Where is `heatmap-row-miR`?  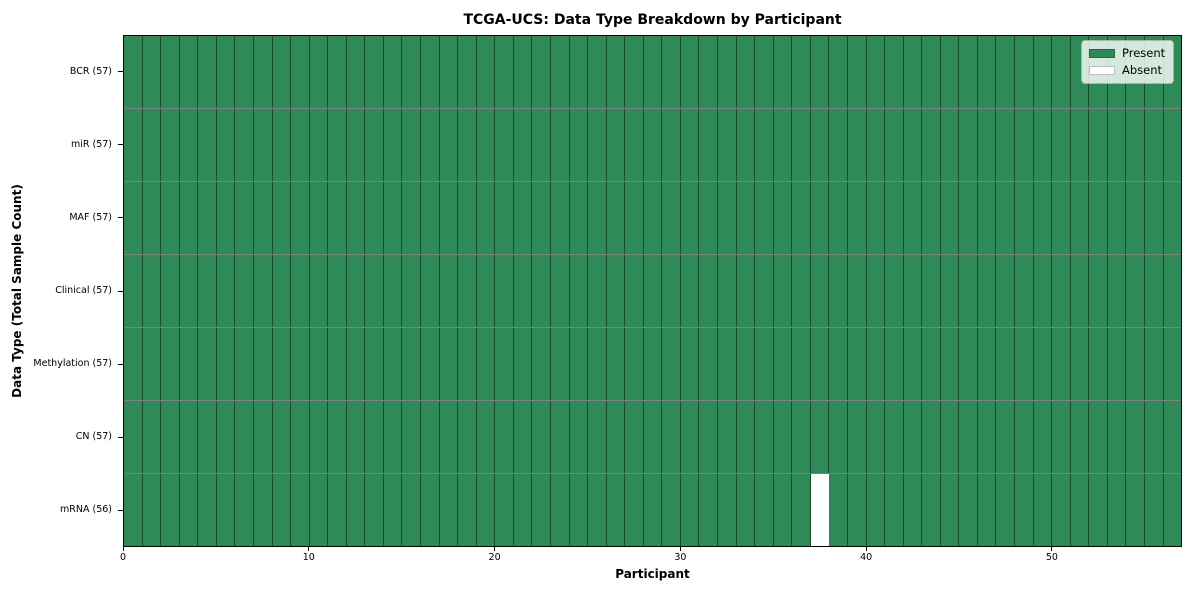
heatmap-row-miR is located at coordinates (653, 145).